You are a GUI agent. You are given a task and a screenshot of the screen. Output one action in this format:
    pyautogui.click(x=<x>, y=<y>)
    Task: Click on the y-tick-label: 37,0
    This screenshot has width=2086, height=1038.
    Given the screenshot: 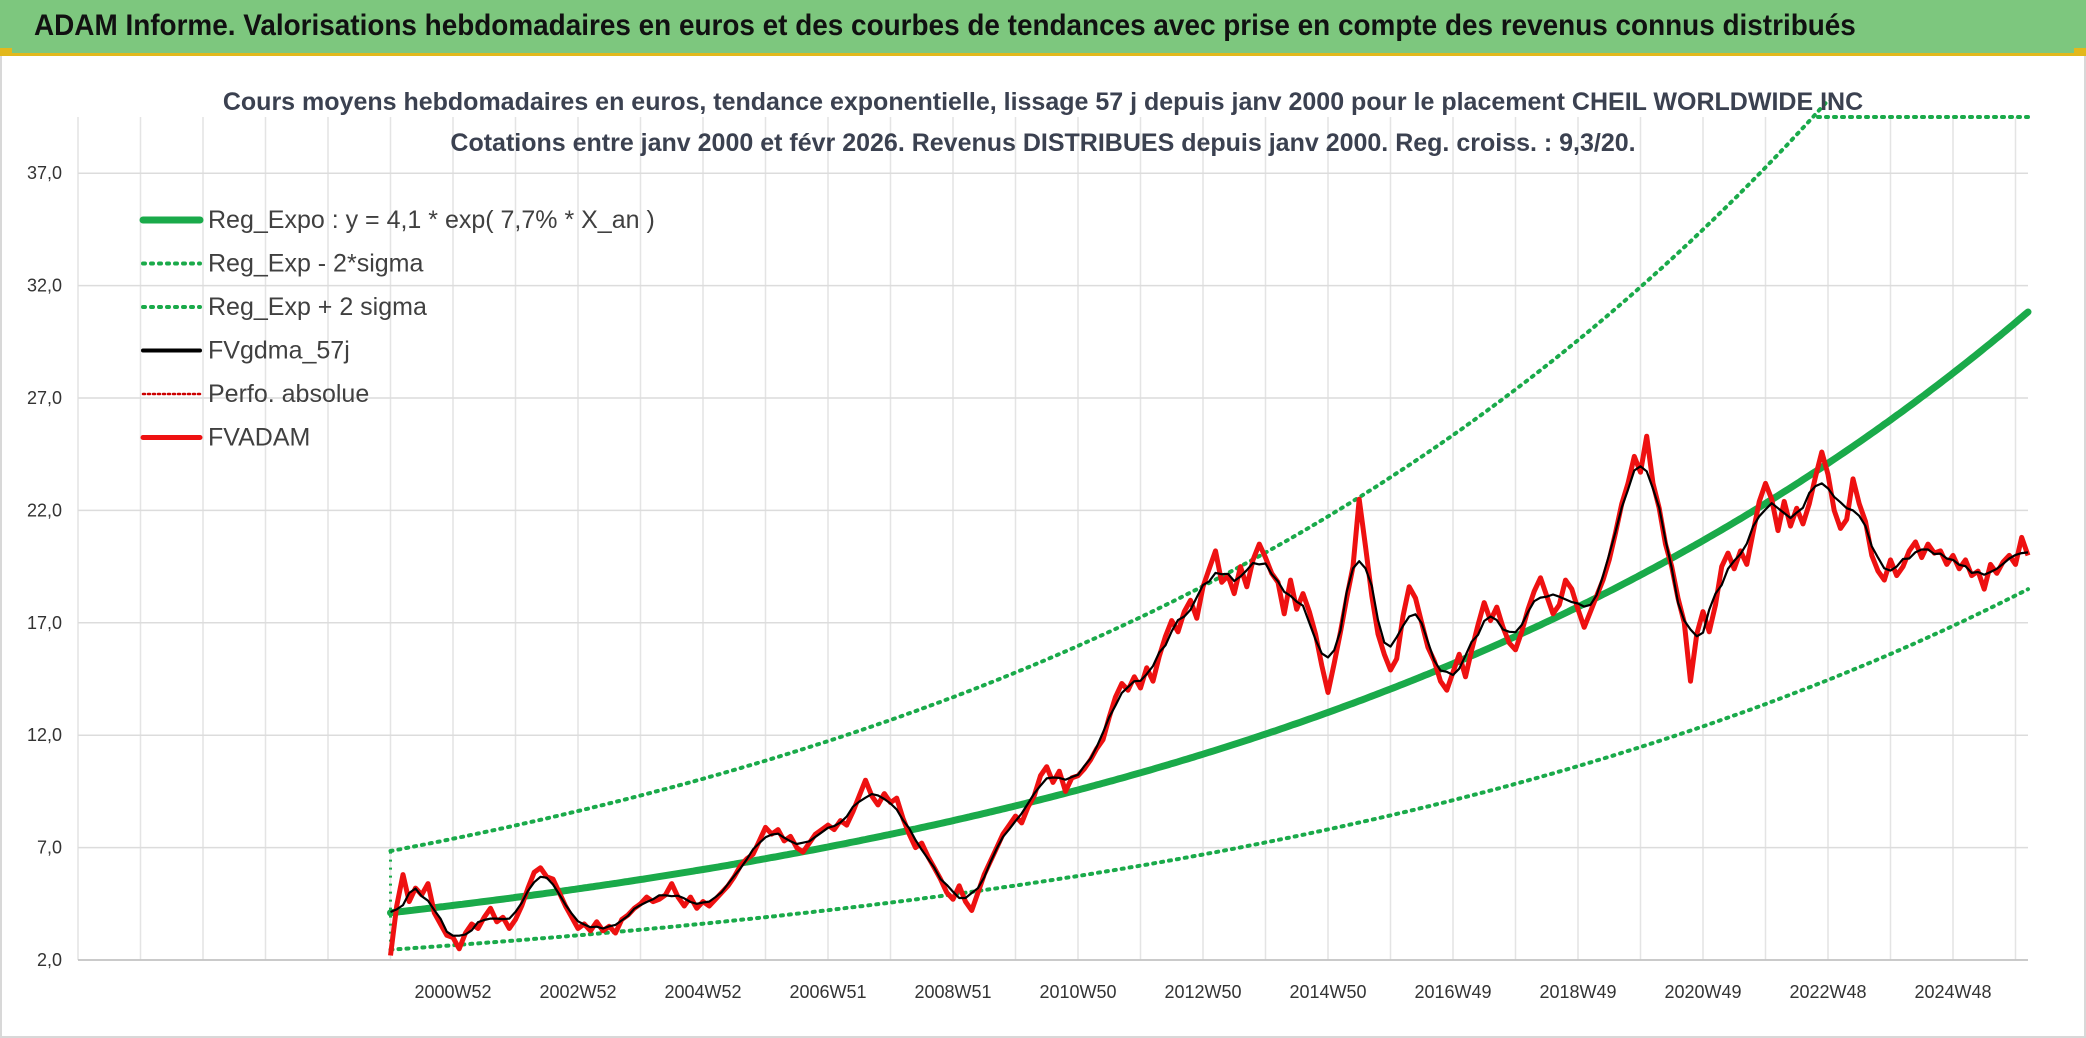 What is the action you would take?
    pyautogui.click(x=44, y=173)
    